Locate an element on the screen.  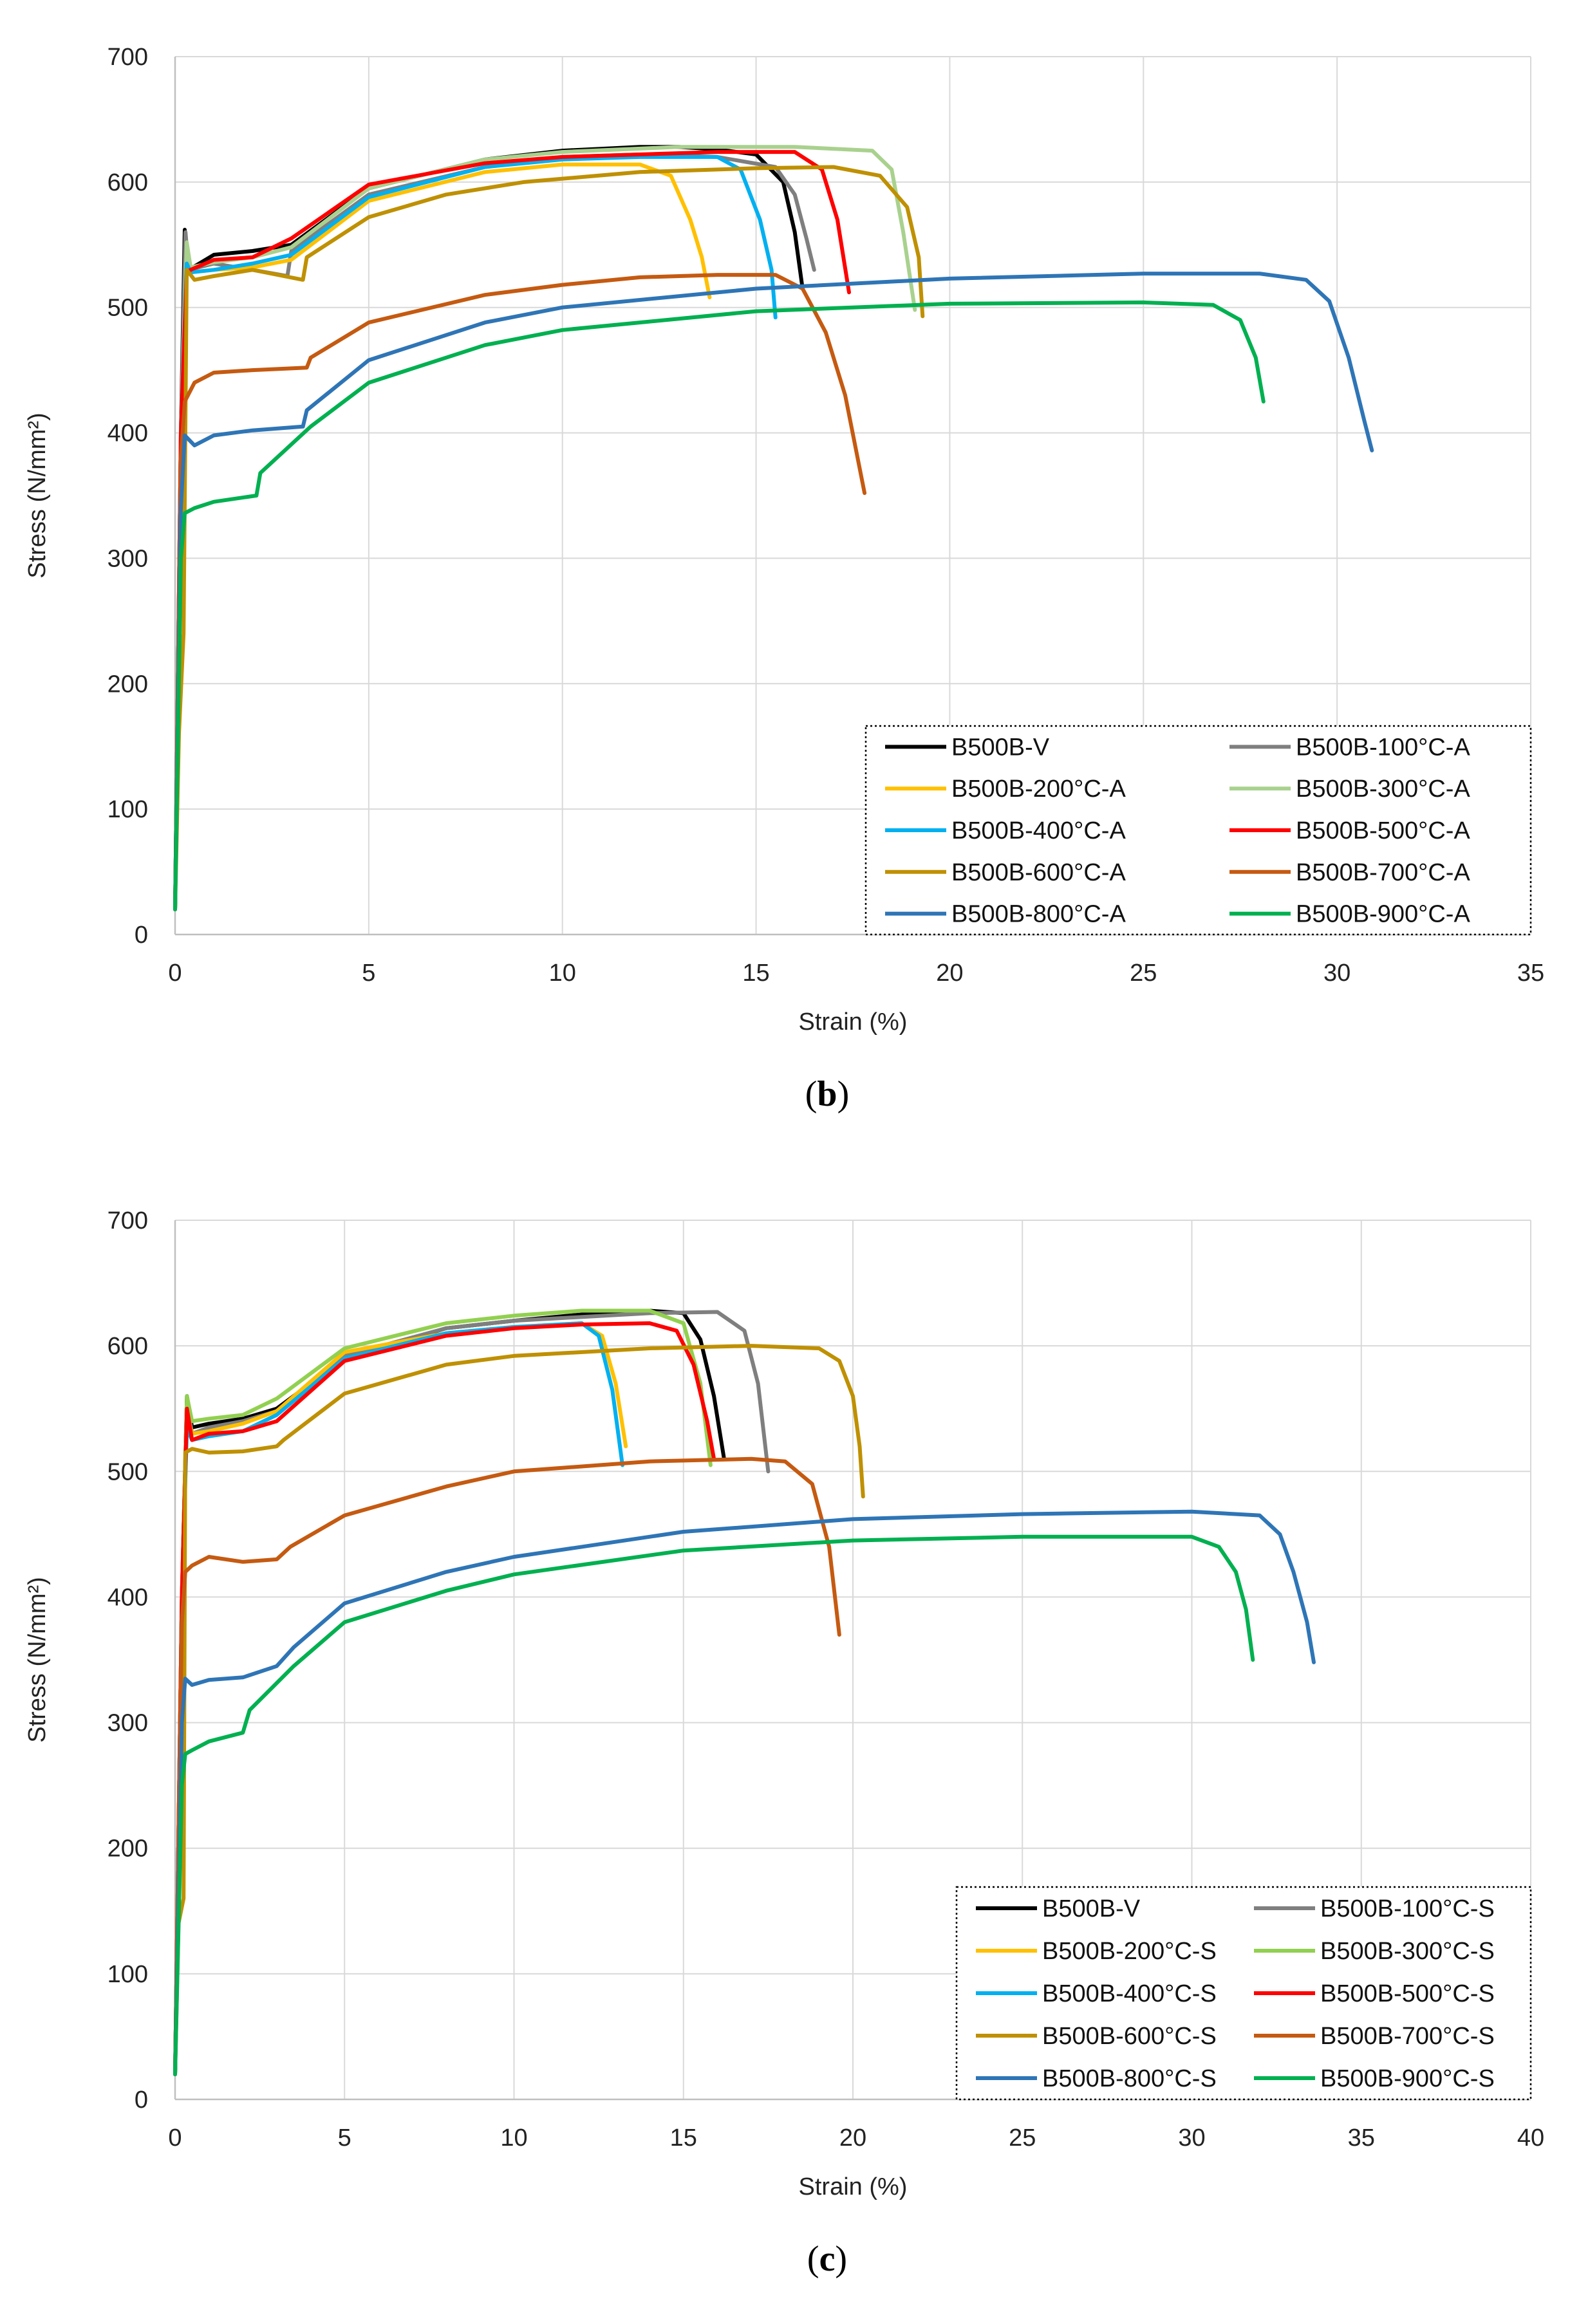
legend-entry: B500B-700°C-A is located at coordinates (1383, 873).